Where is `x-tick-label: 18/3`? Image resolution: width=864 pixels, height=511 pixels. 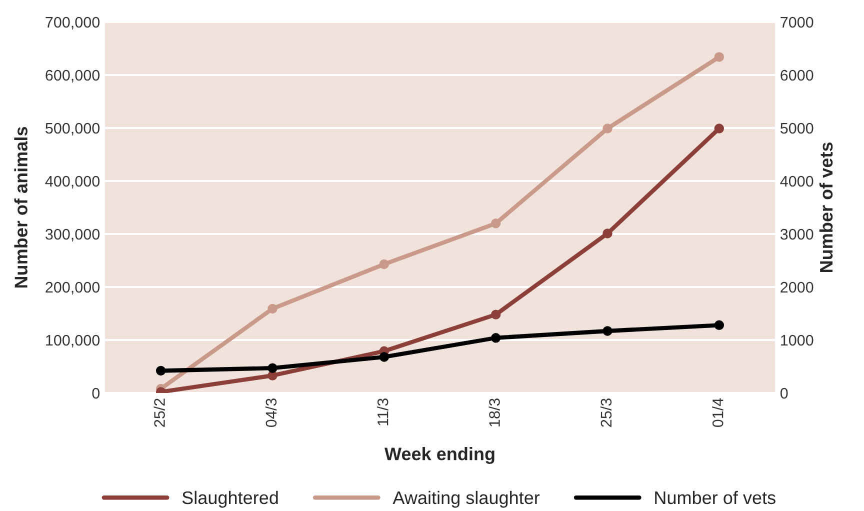
x-tick-label: 18/3 is located at coordinates (494, 412).